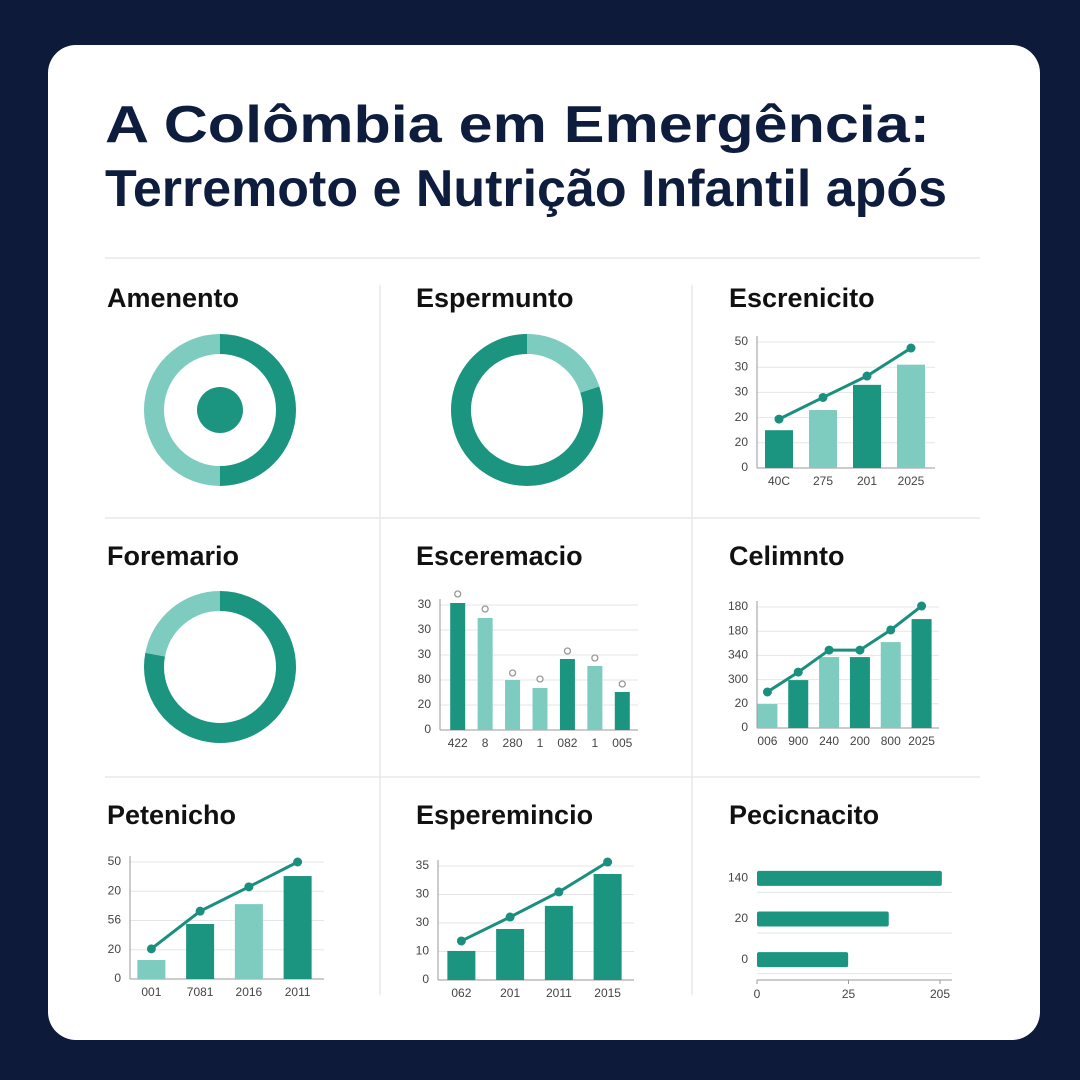 The height and width of the screenshot is (1080, 1080). I want to click on x-tick-label: 062, so click(461, 993).